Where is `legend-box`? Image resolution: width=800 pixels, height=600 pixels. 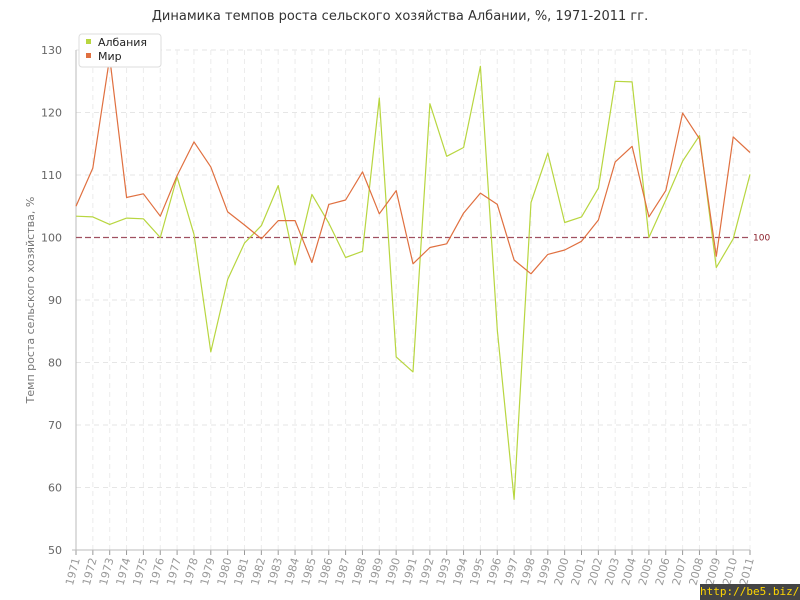 legend-box is located at coordinates (120, 50).